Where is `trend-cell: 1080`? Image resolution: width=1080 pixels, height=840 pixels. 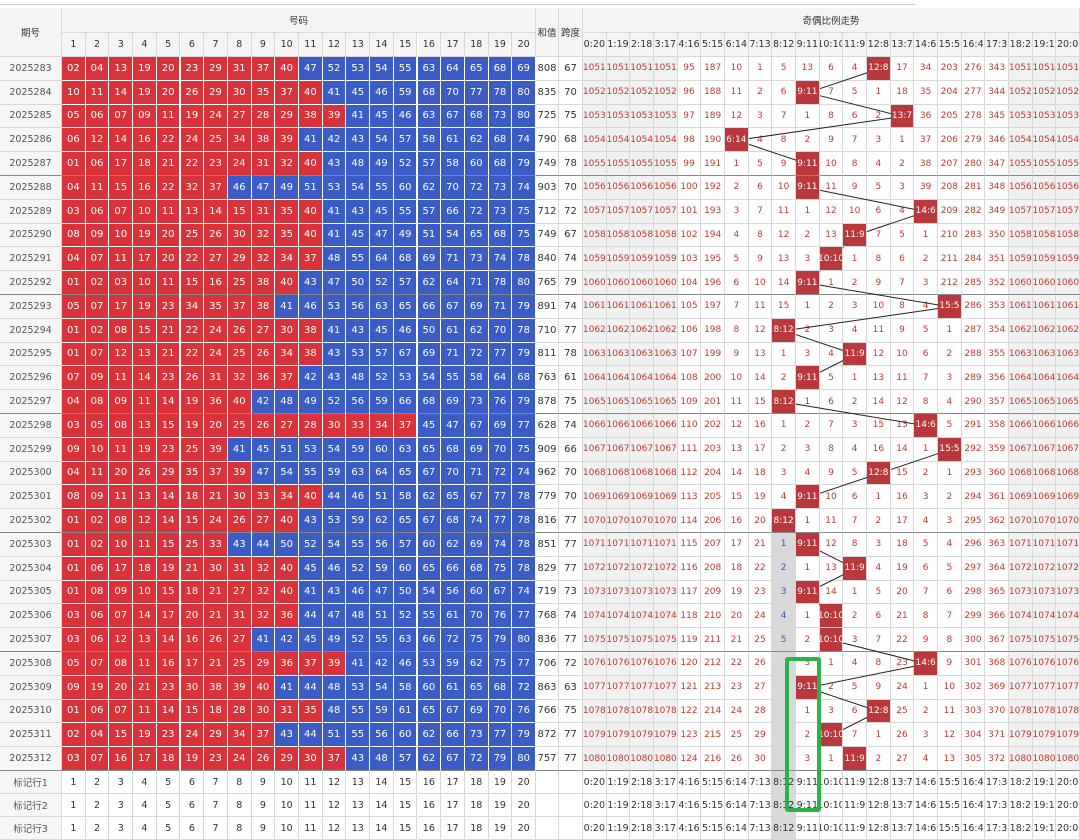
trend-cell: 1080 is located at coordinates (618, 759).